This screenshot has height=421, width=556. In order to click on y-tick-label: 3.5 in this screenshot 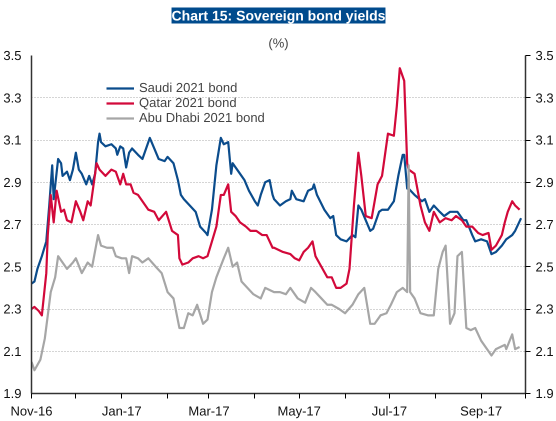, I will do `click(545, 55)`.